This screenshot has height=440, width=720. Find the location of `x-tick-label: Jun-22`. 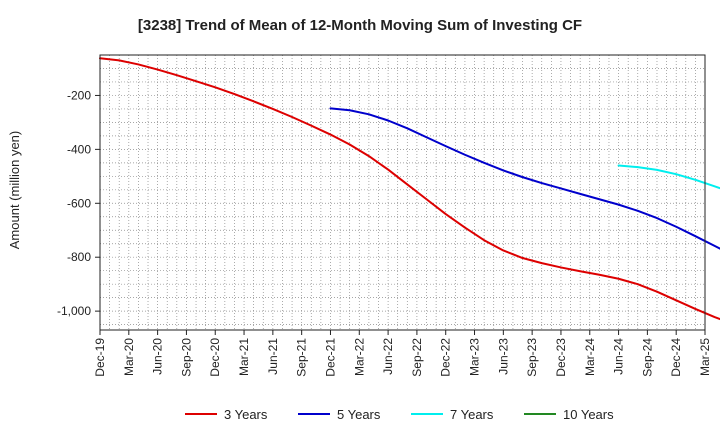

x-tick-label: Jun-22 is located at coordinates (388, 356).